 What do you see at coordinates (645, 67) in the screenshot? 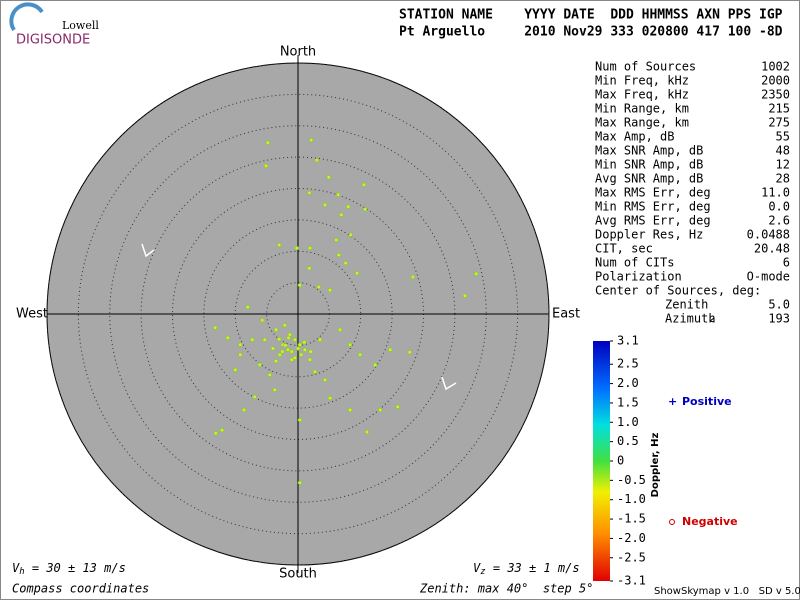
I see `stat-label: Num of Sources` at bounding box center [645, 67].